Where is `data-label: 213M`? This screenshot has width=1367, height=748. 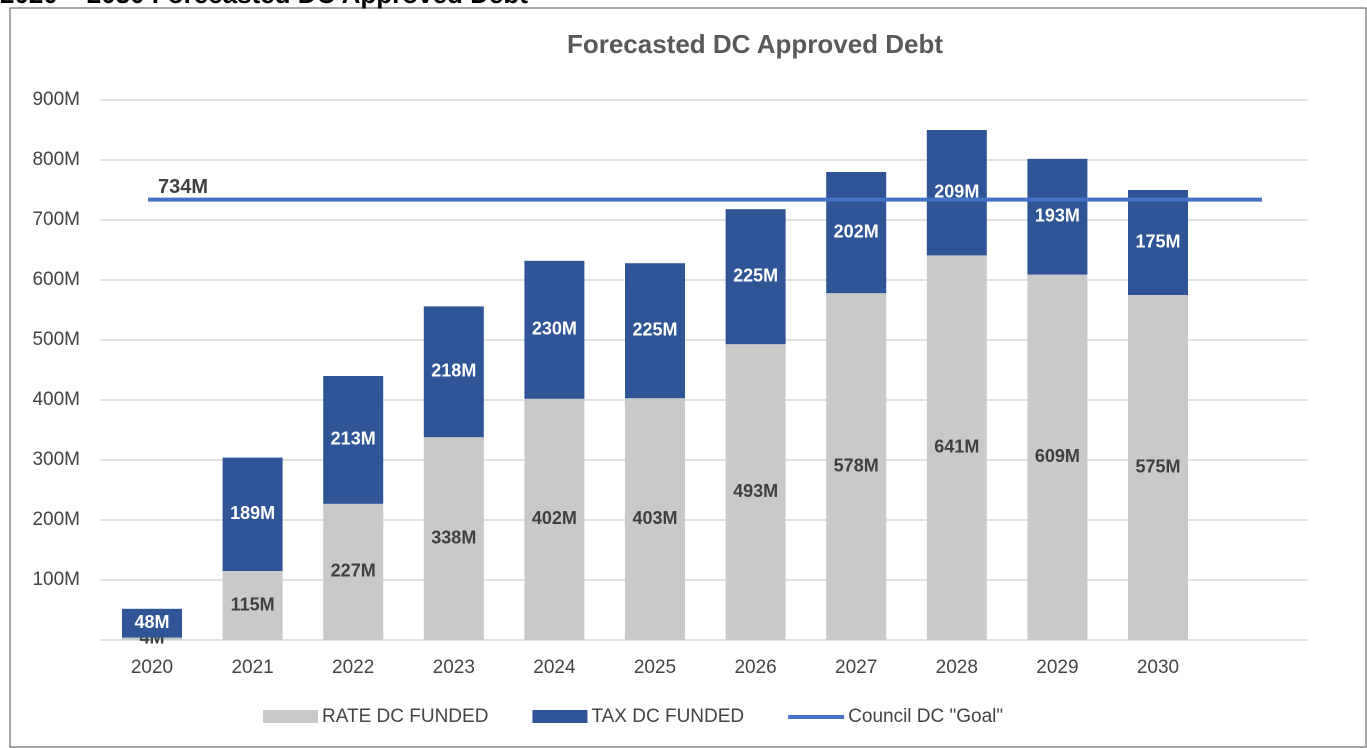 data-label: 213M is located at coordinates (353, 439).